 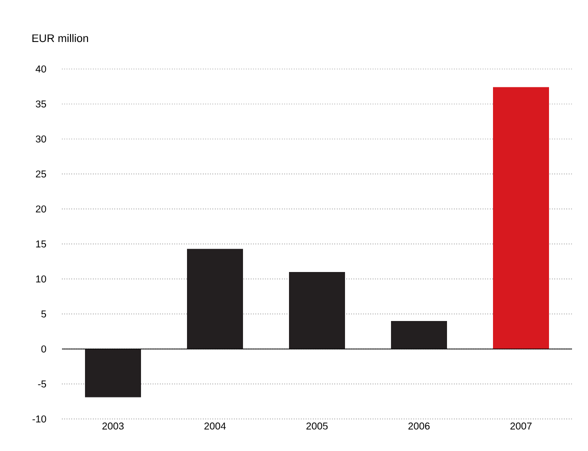 What do you see at coordinates (113, 426) in the screenshot?
I see `x-tick-label: 2003` at bounding box center [113, 426].